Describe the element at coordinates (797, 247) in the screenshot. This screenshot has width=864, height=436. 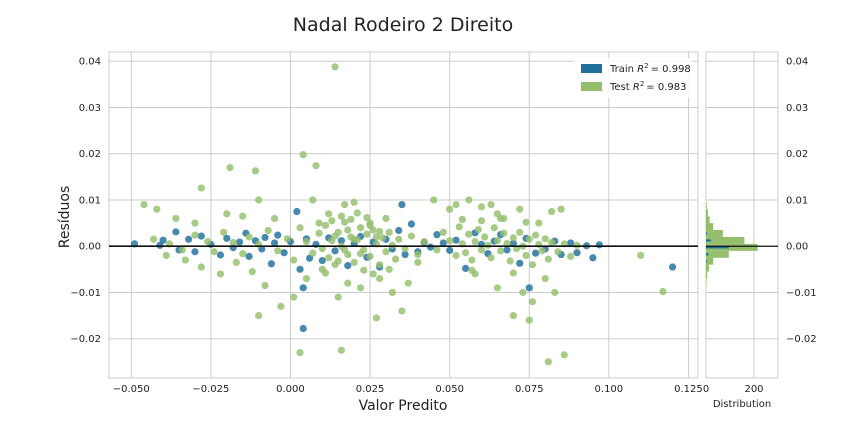
I see `dist-y-tick-label: 0.00` at that location.